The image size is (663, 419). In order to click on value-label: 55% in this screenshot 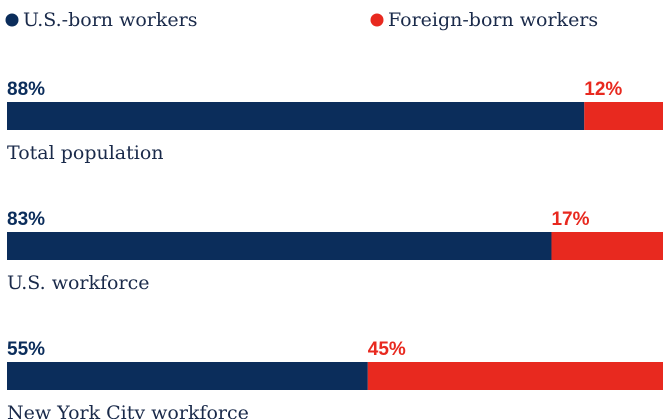, I will do `click(26, 349)`.